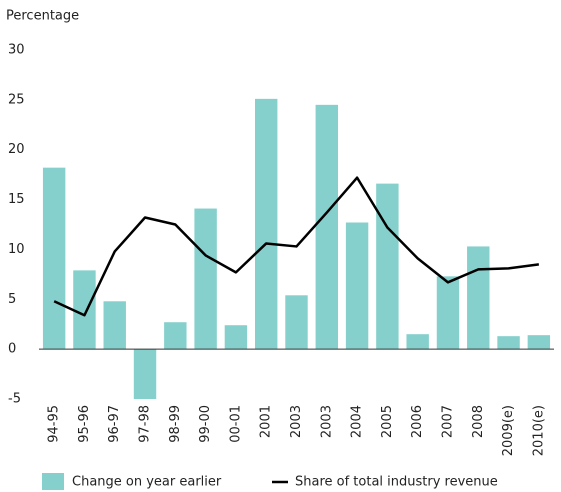 This screenshot has height=492, width=561. Describe the element at coordinates (538, 430) in the screenshot. I see `x-tick-label: 2010(e)` at that location.